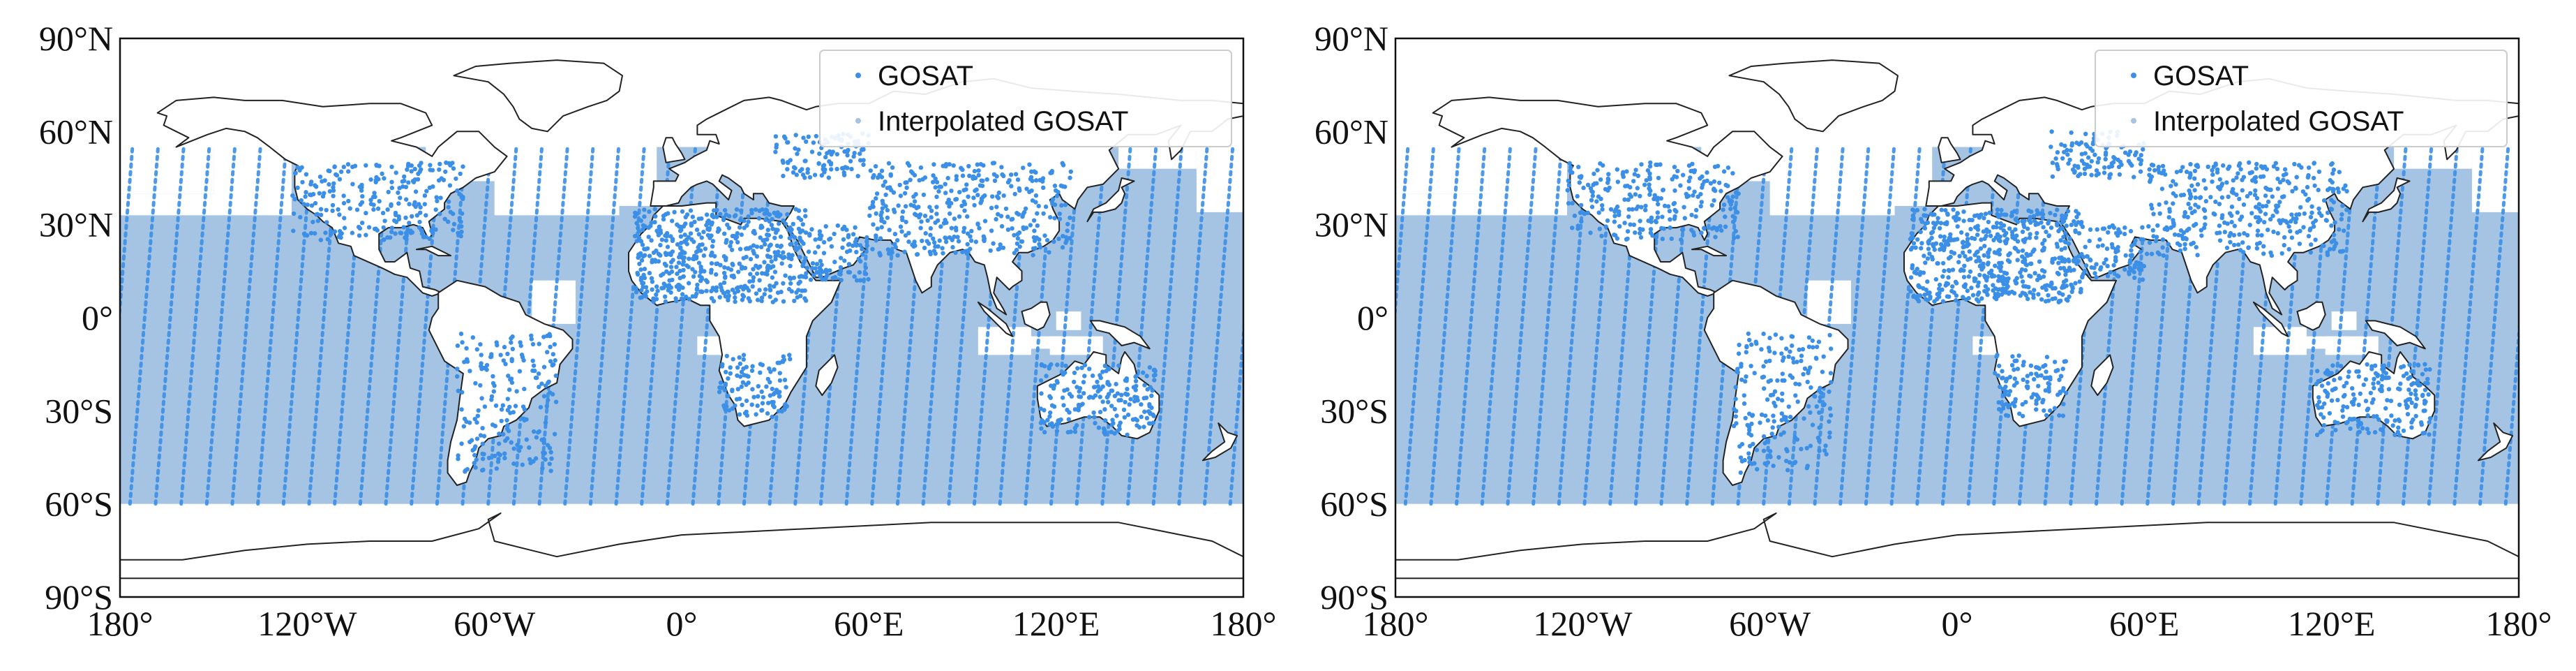 The width and height of the screenshot is (2576, 671). Describe the element at coordinates (2395, 335) in the screenshot. I see `land-new-guinea` at that location.